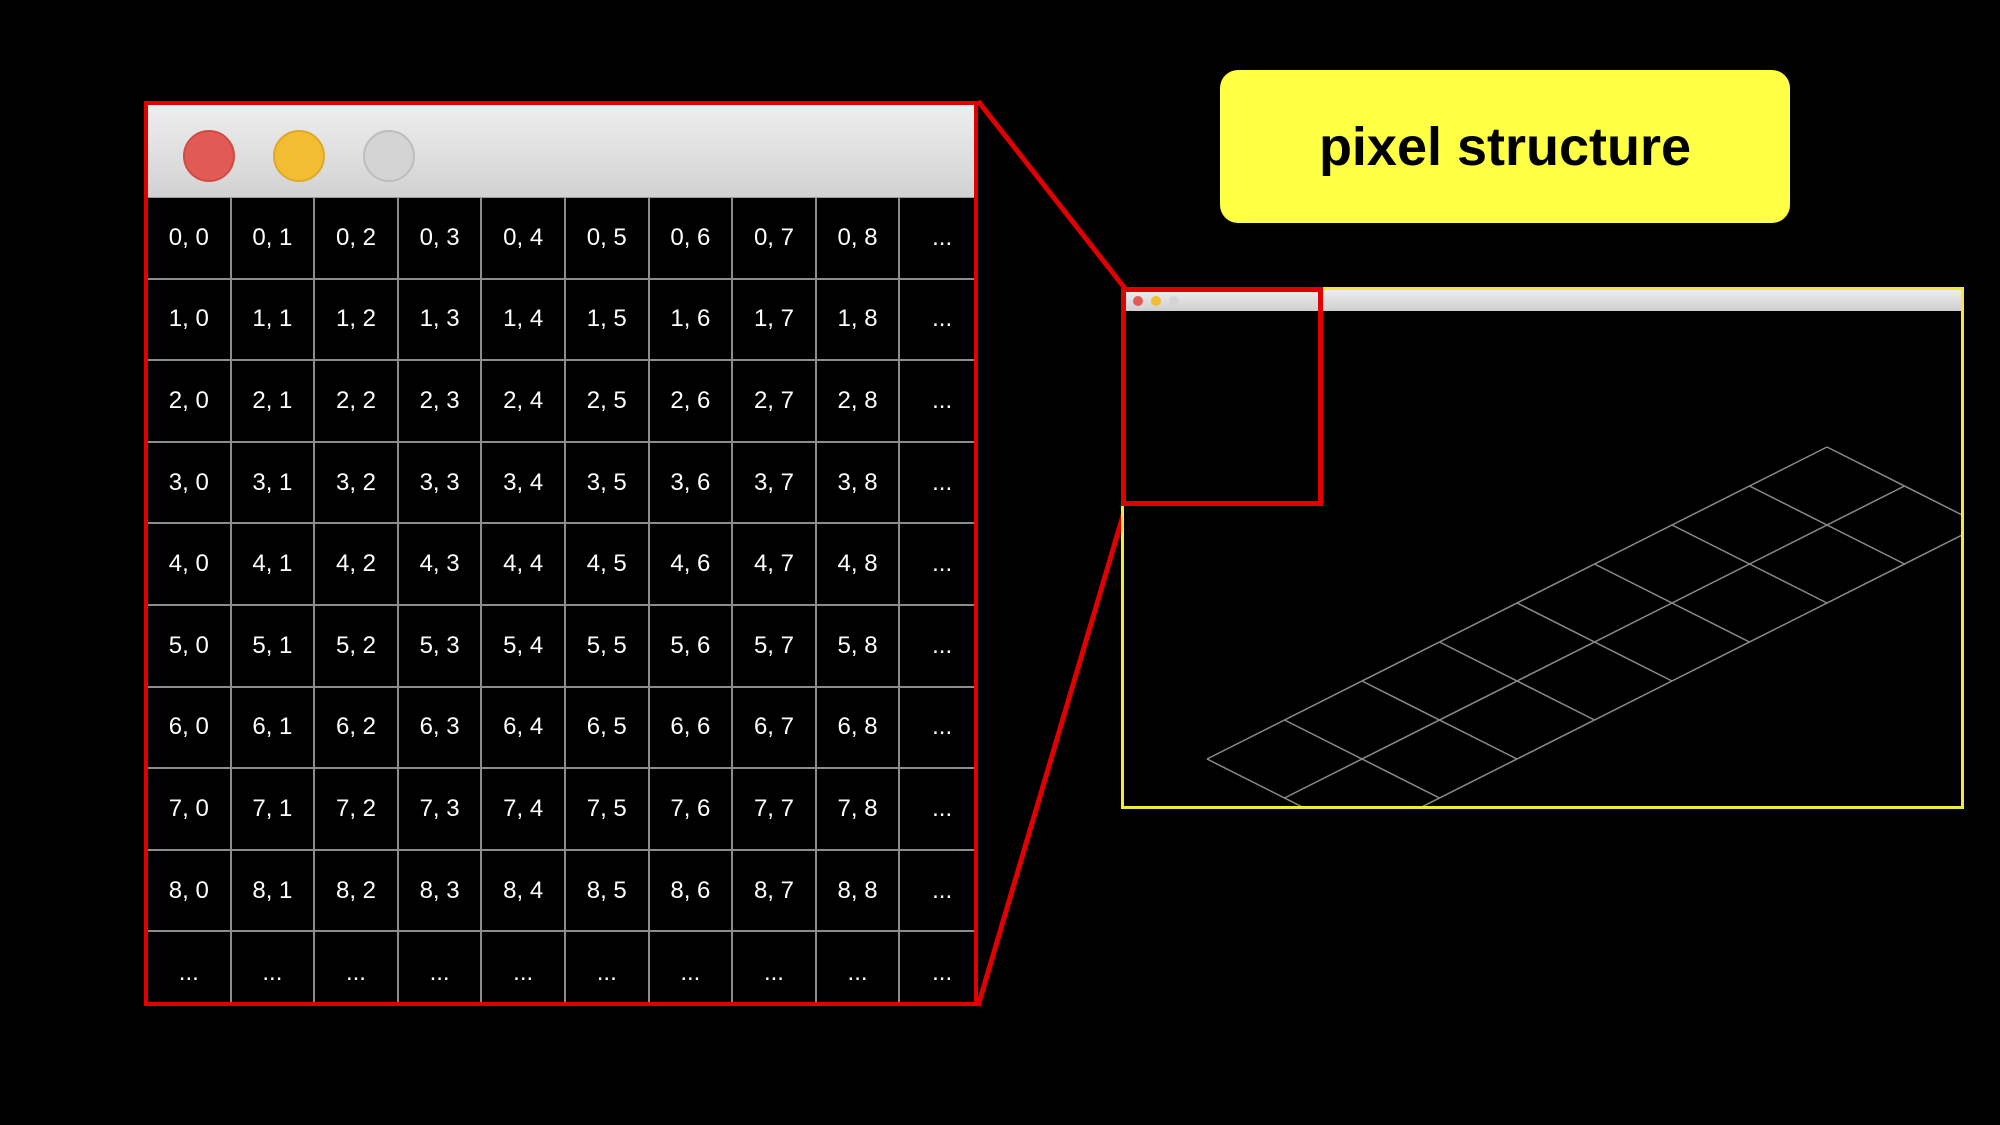  What do you see at coordinates (775, 402) in the screenshot?
I see `grid-cell: 2, 7` at bounding box center [775, 402].